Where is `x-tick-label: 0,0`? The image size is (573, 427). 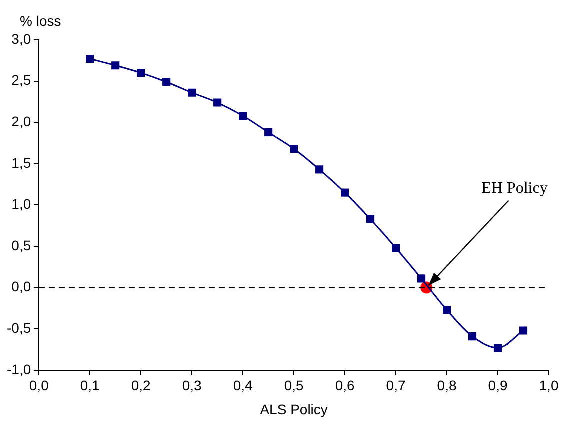
x-tick-label: 0,0 is located at coordinates (39, 386).